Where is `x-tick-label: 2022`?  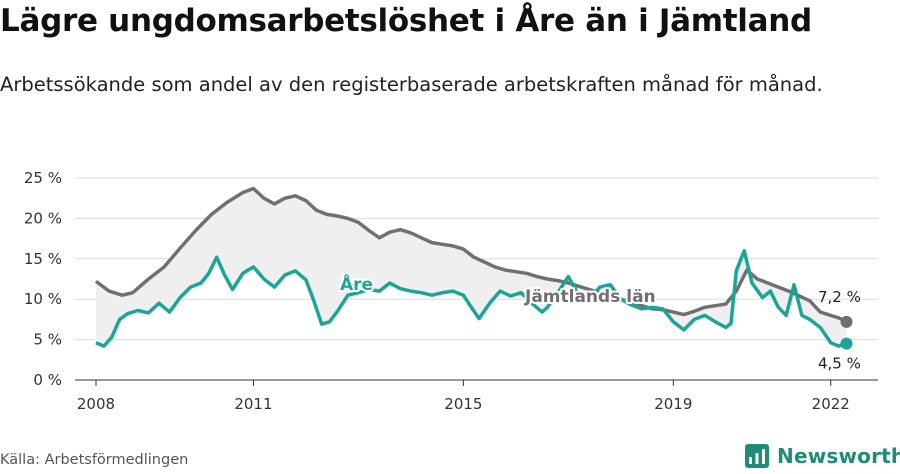
x-tick-label: 2022 is located at coordinates (831, 404).